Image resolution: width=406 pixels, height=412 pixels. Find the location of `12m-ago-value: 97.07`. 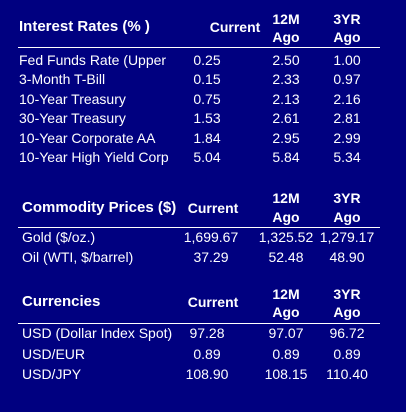

12m-ago-value: 97.07 is located at coordinates (286, 333).